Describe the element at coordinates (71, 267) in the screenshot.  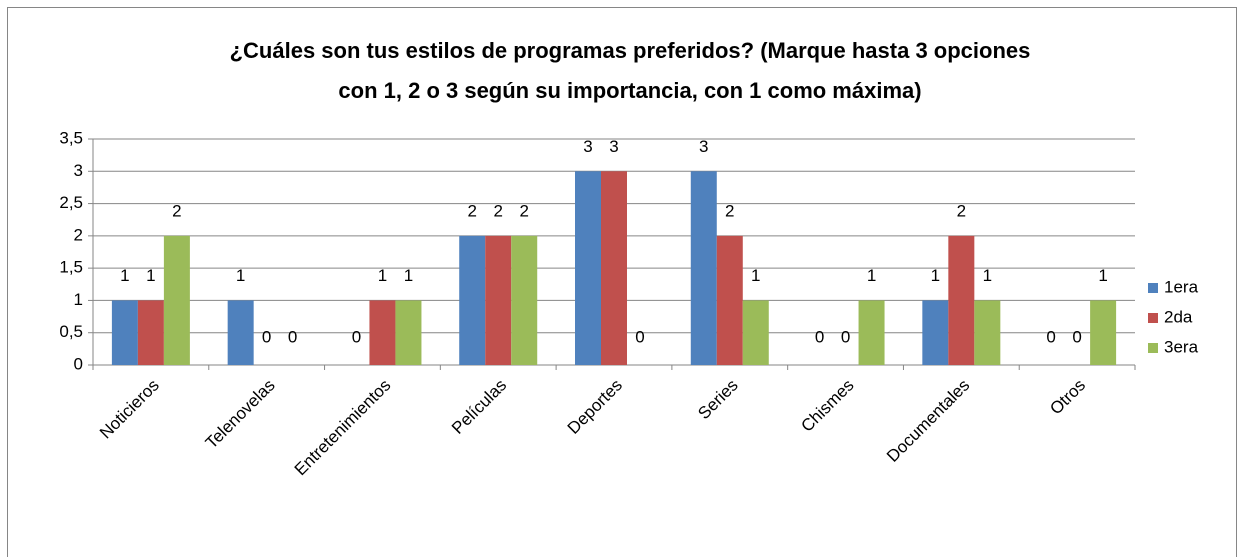
I see `y-tick-label: 1,5` at that location.